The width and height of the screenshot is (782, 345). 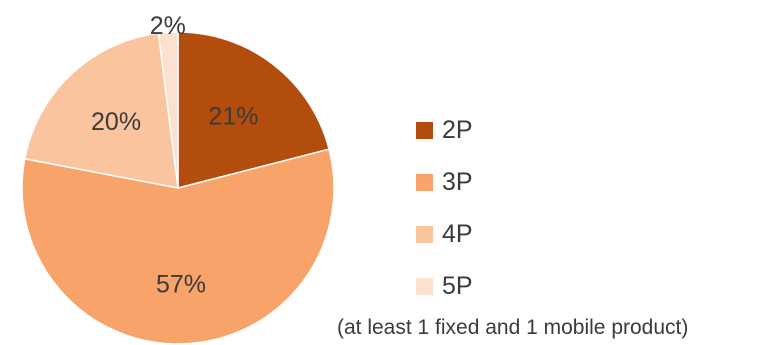 I want to click on legend-item-4p: 4P, so click(x=444, y=234).